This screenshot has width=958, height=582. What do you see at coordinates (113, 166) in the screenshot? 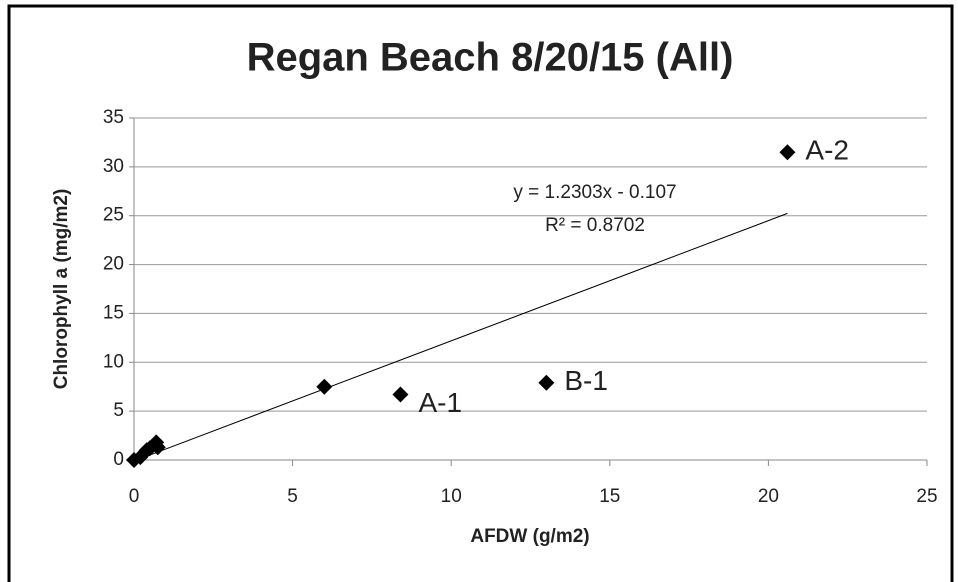
I see `y-tick-label: 30` at bounding box center [113, 166].